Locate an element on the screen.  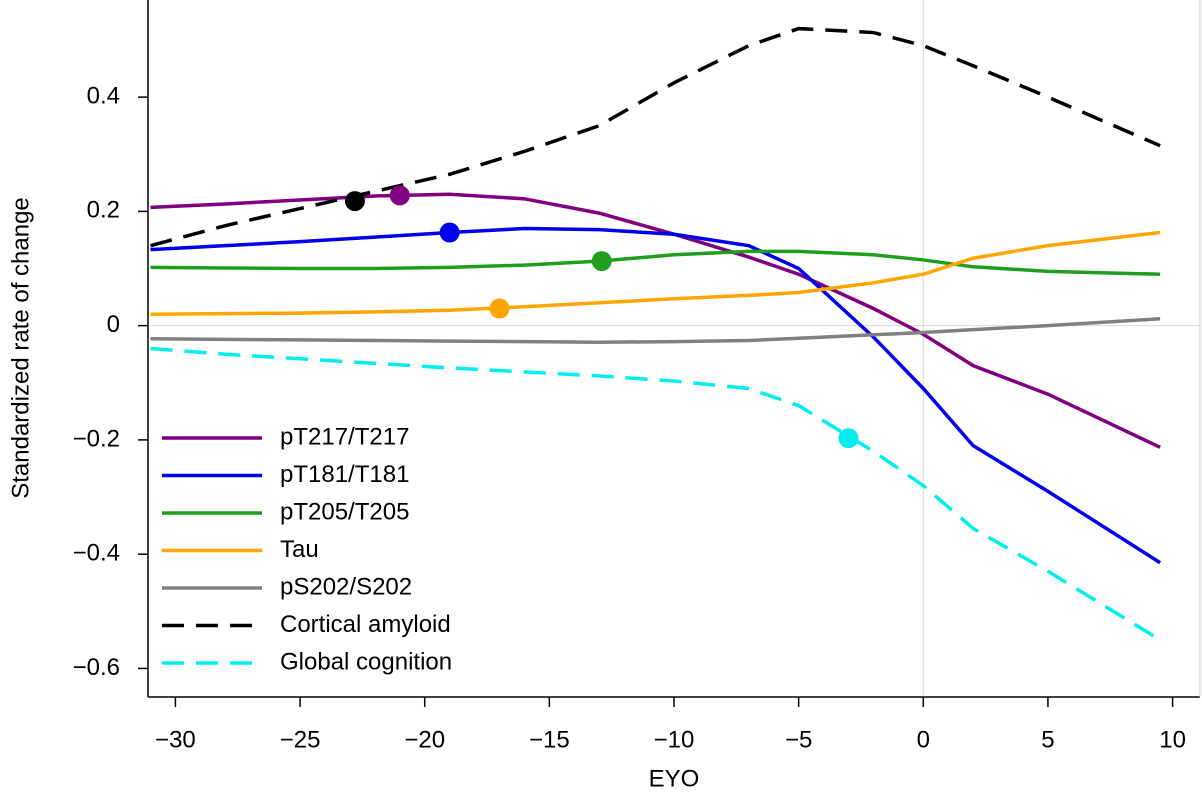
y-tick-label: 0.2 is located at coordinates (103, 210).